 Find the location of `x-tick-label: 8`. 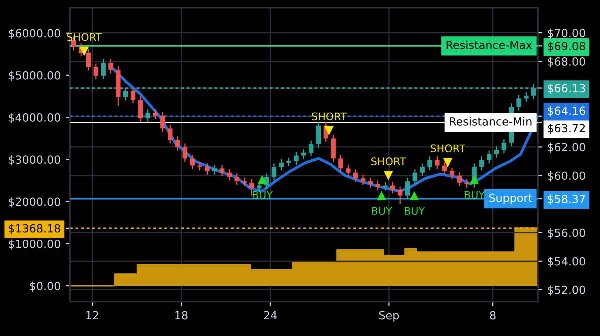

x-tick-label: 8 is located at coordinates (493, 315).